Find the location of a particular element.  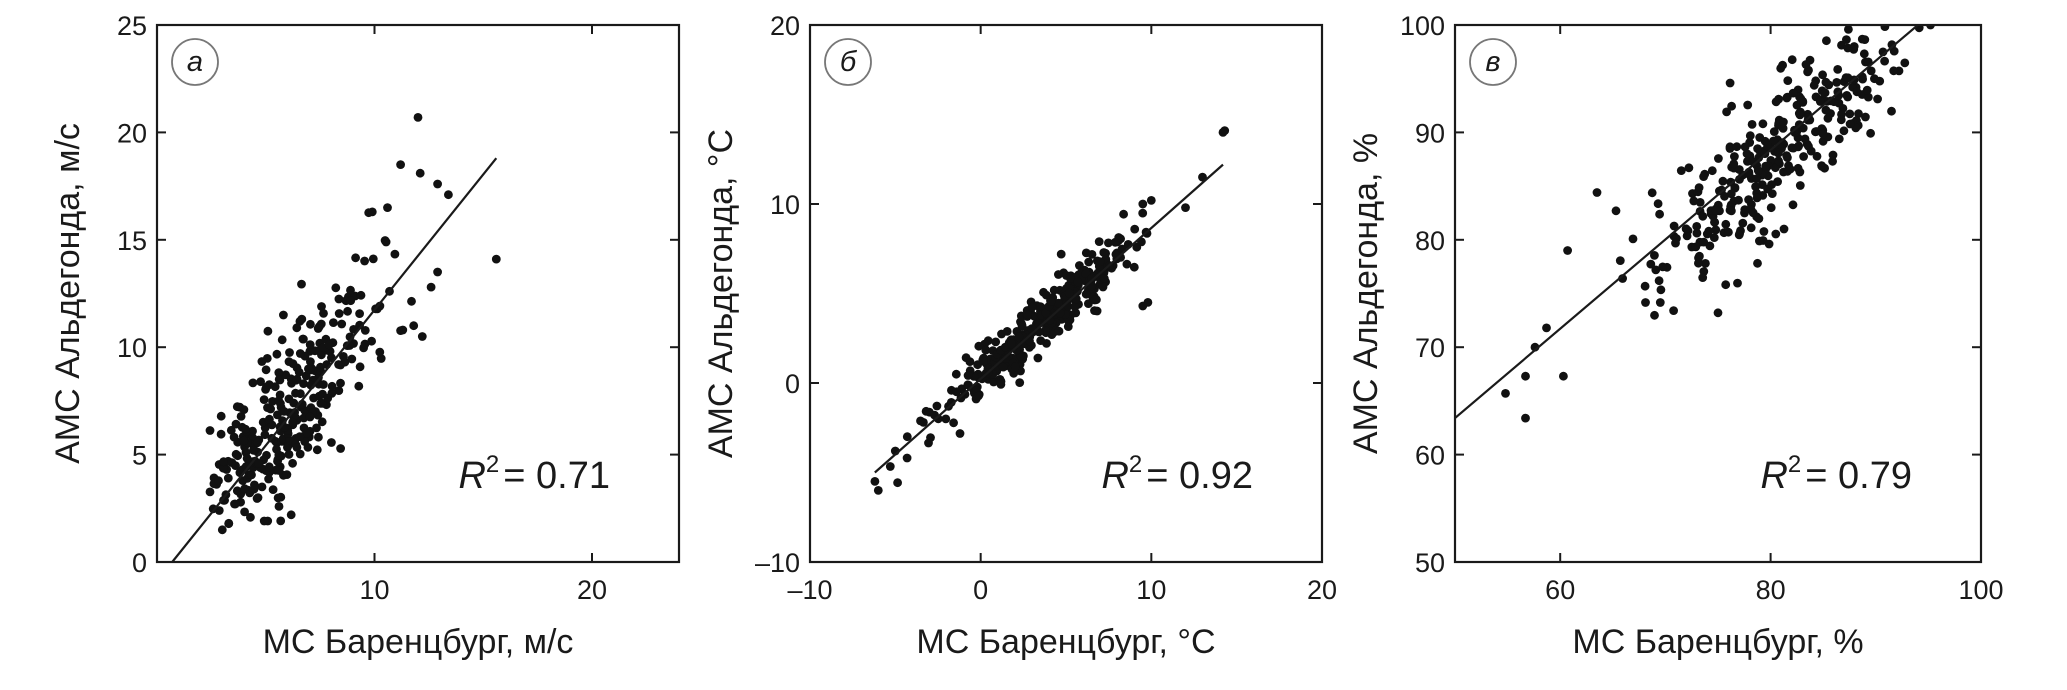

y-tick-label: –10 is located at coordinates (777, 563).